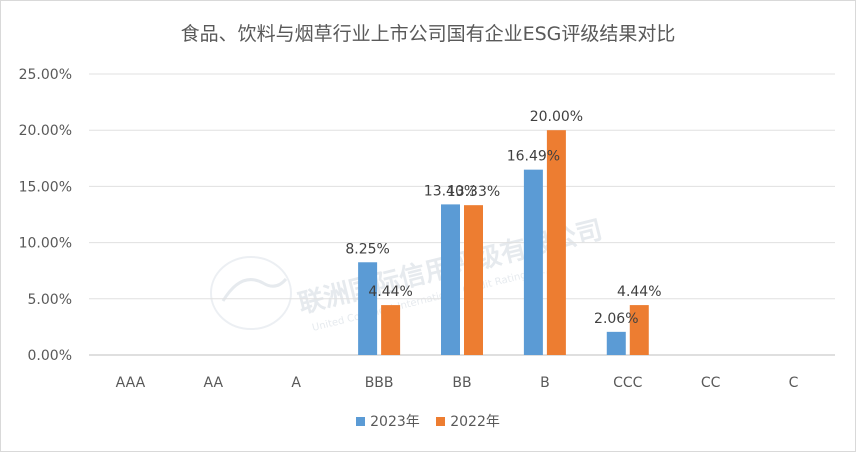  I want to click on x-tick-label: AAA, so click(131, 383).